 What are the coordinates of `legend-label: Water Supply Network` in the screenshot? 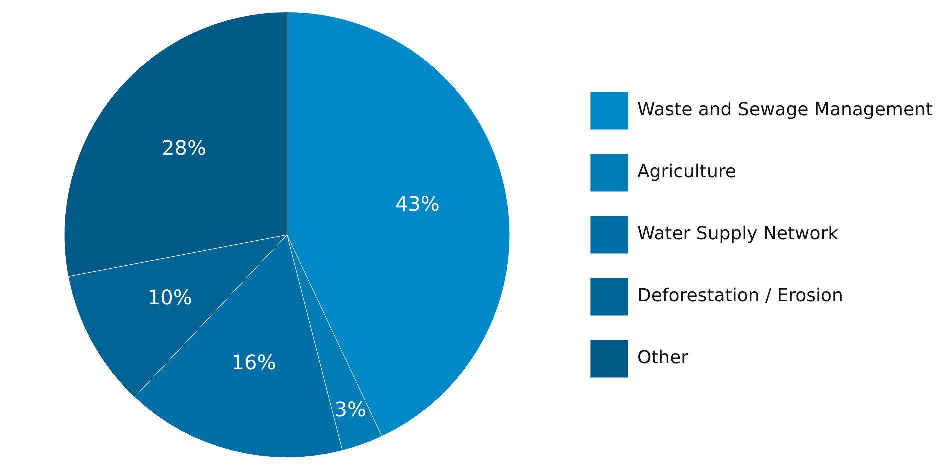 It's located at (738, 234).